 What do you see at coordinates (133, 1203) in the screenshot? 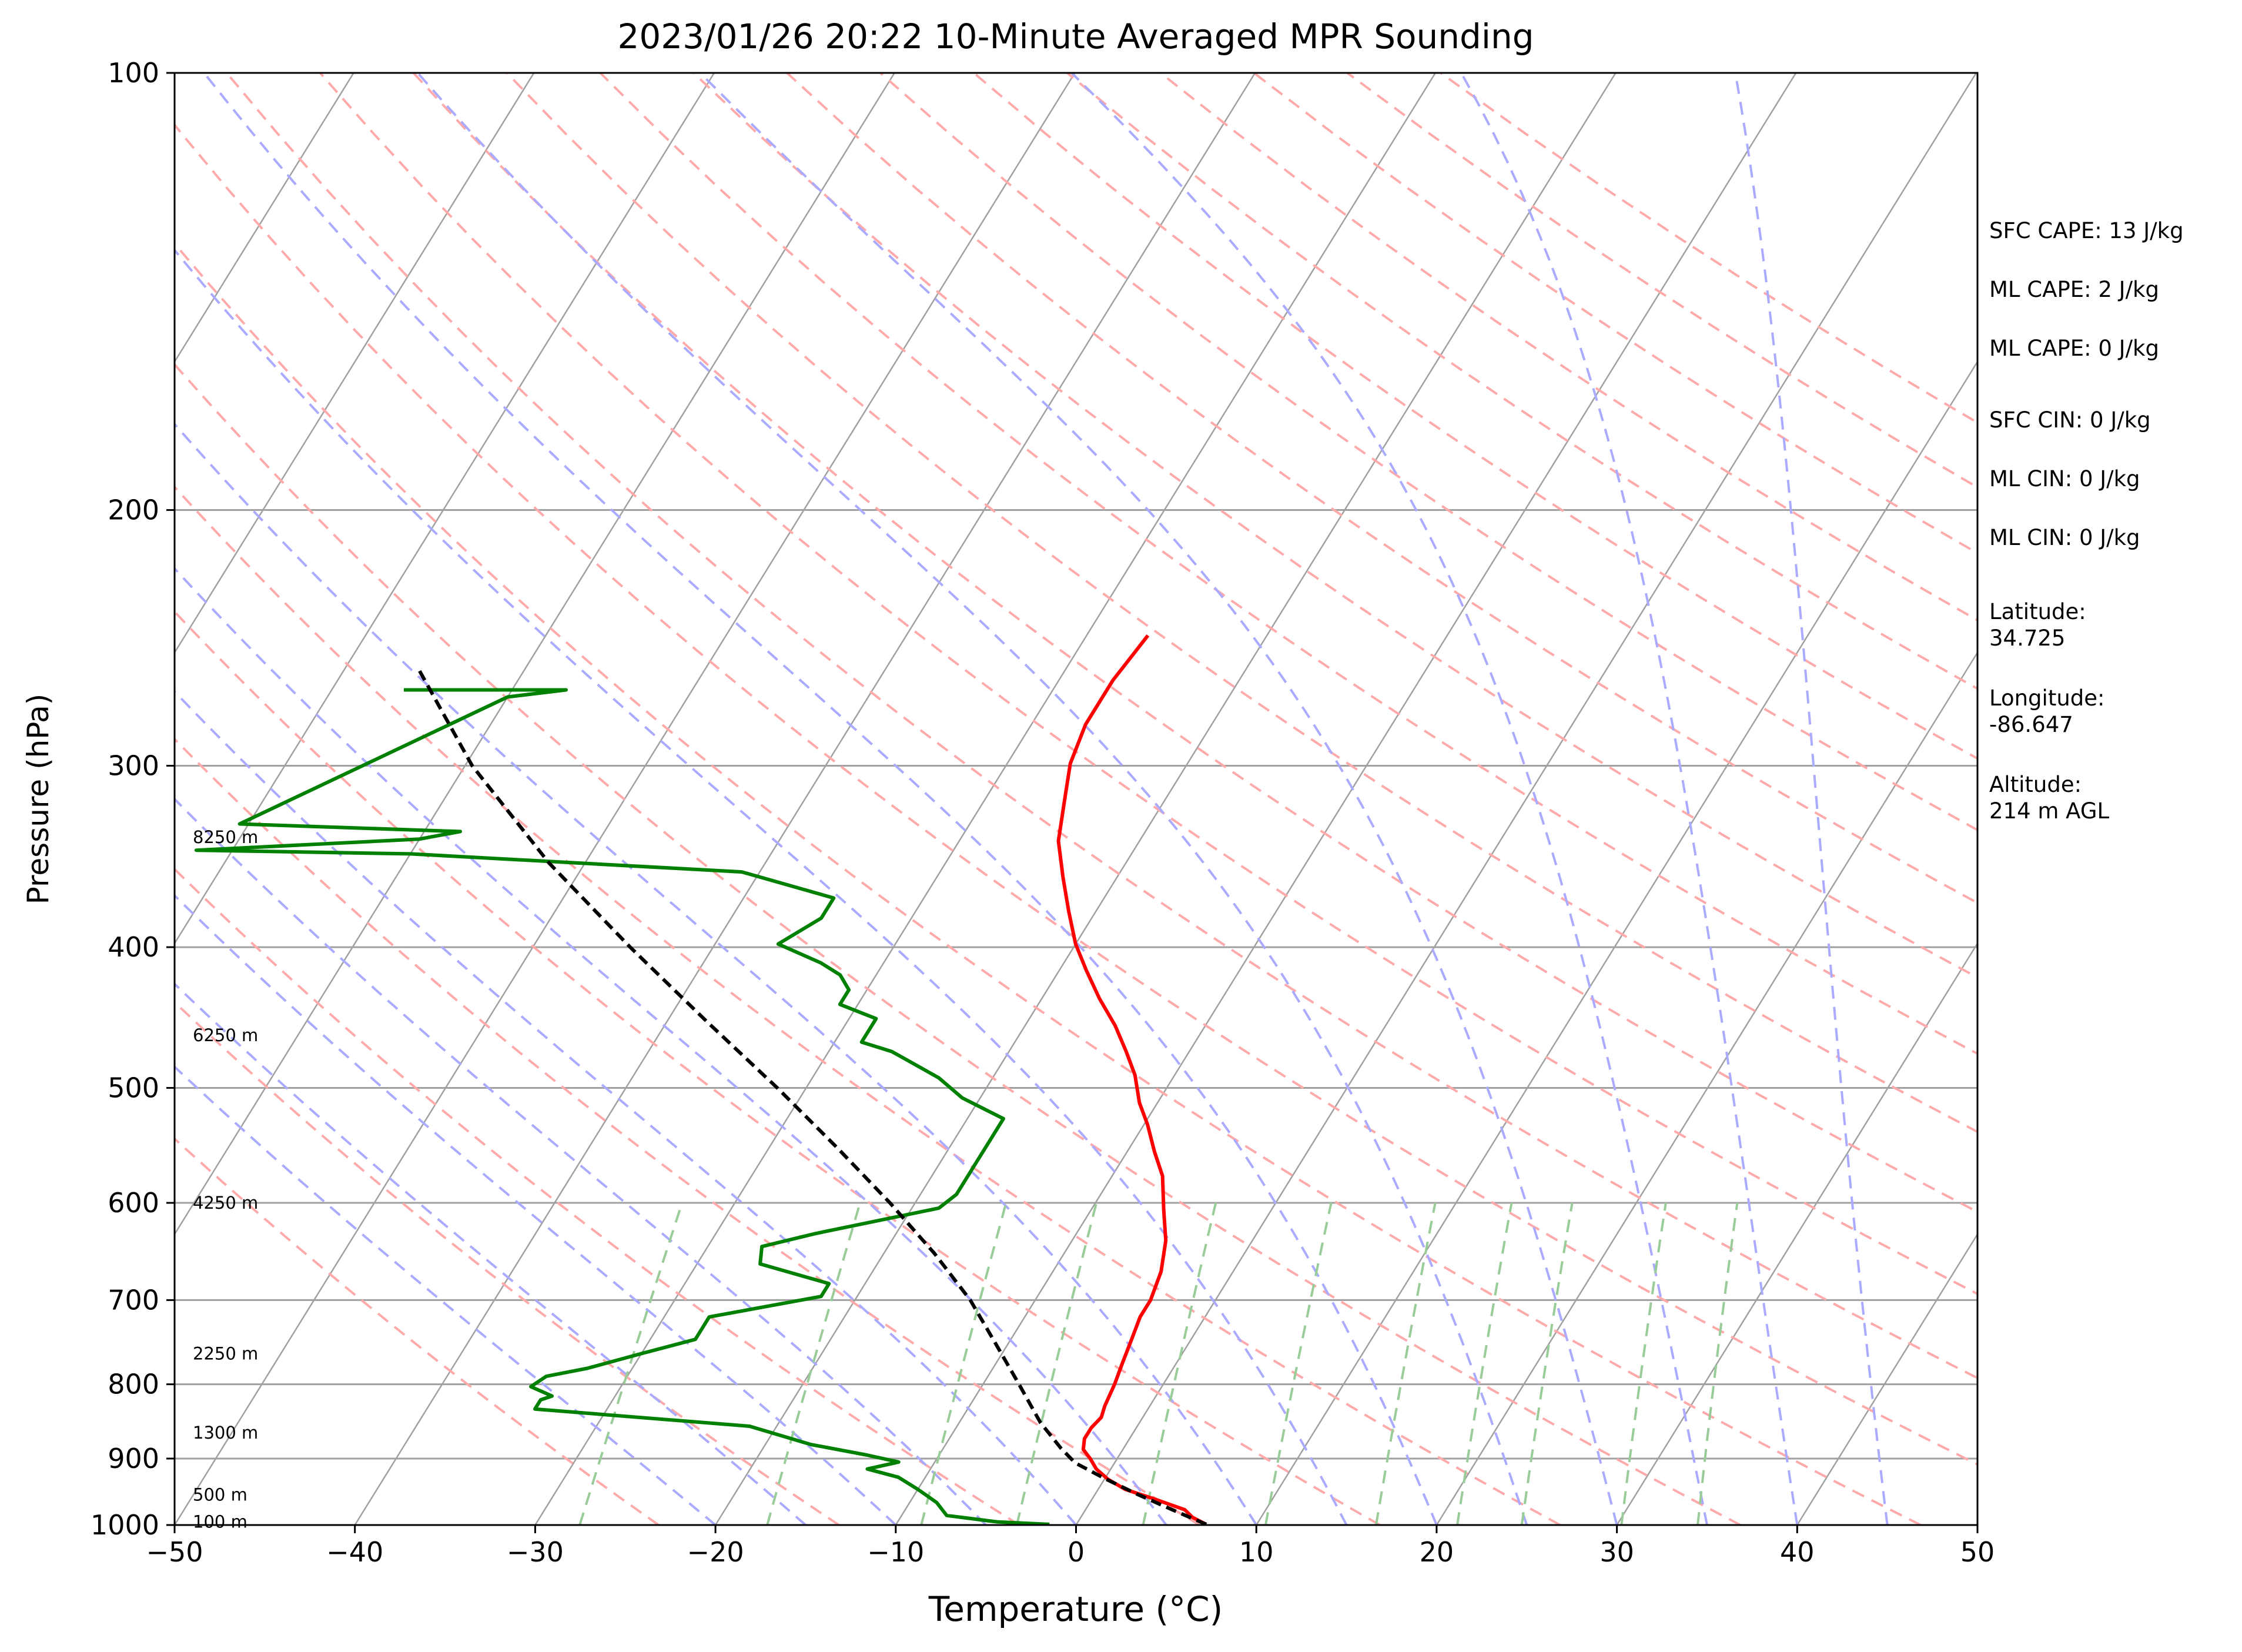
I see `y-tick-label: 600` at bounding box center [133, 1203].